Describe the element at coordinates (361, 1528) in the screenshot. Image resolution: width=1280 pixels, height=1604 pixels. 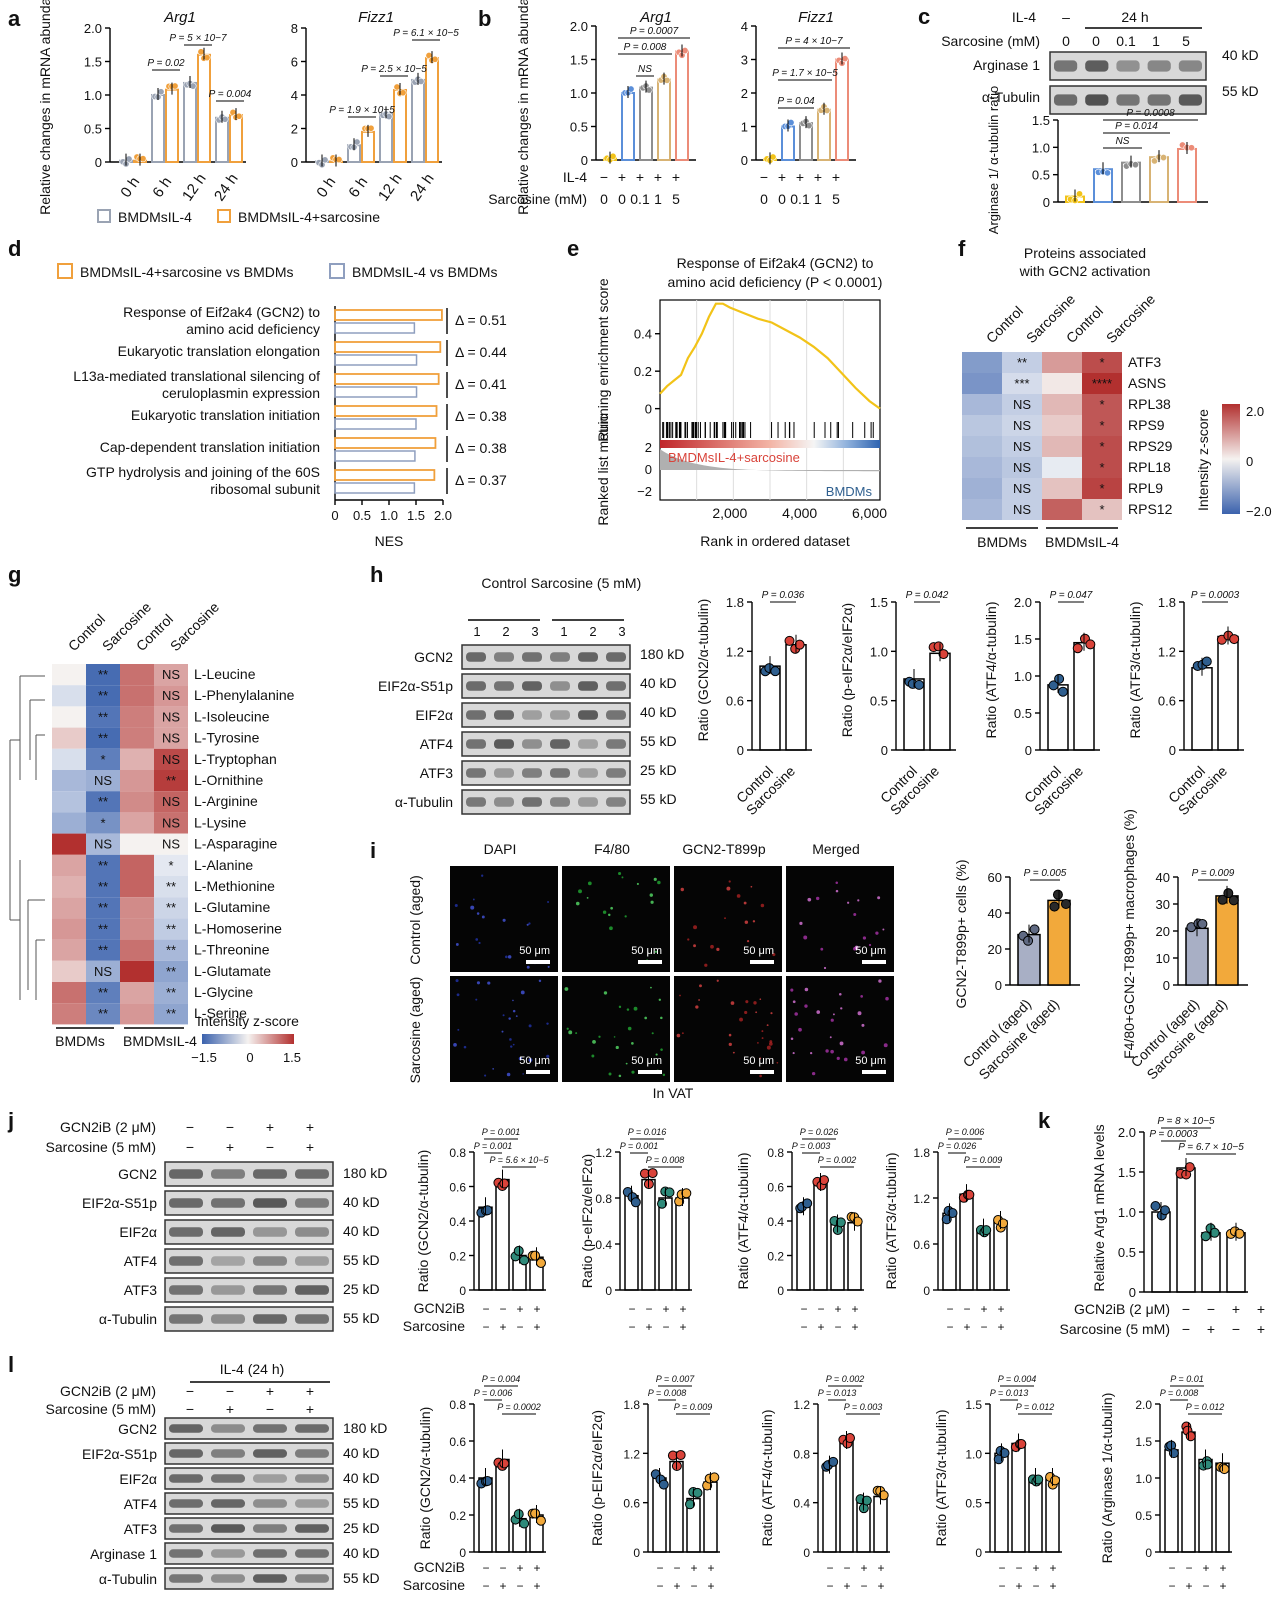
I see `panel-l-marker: 25 kD` at that location.